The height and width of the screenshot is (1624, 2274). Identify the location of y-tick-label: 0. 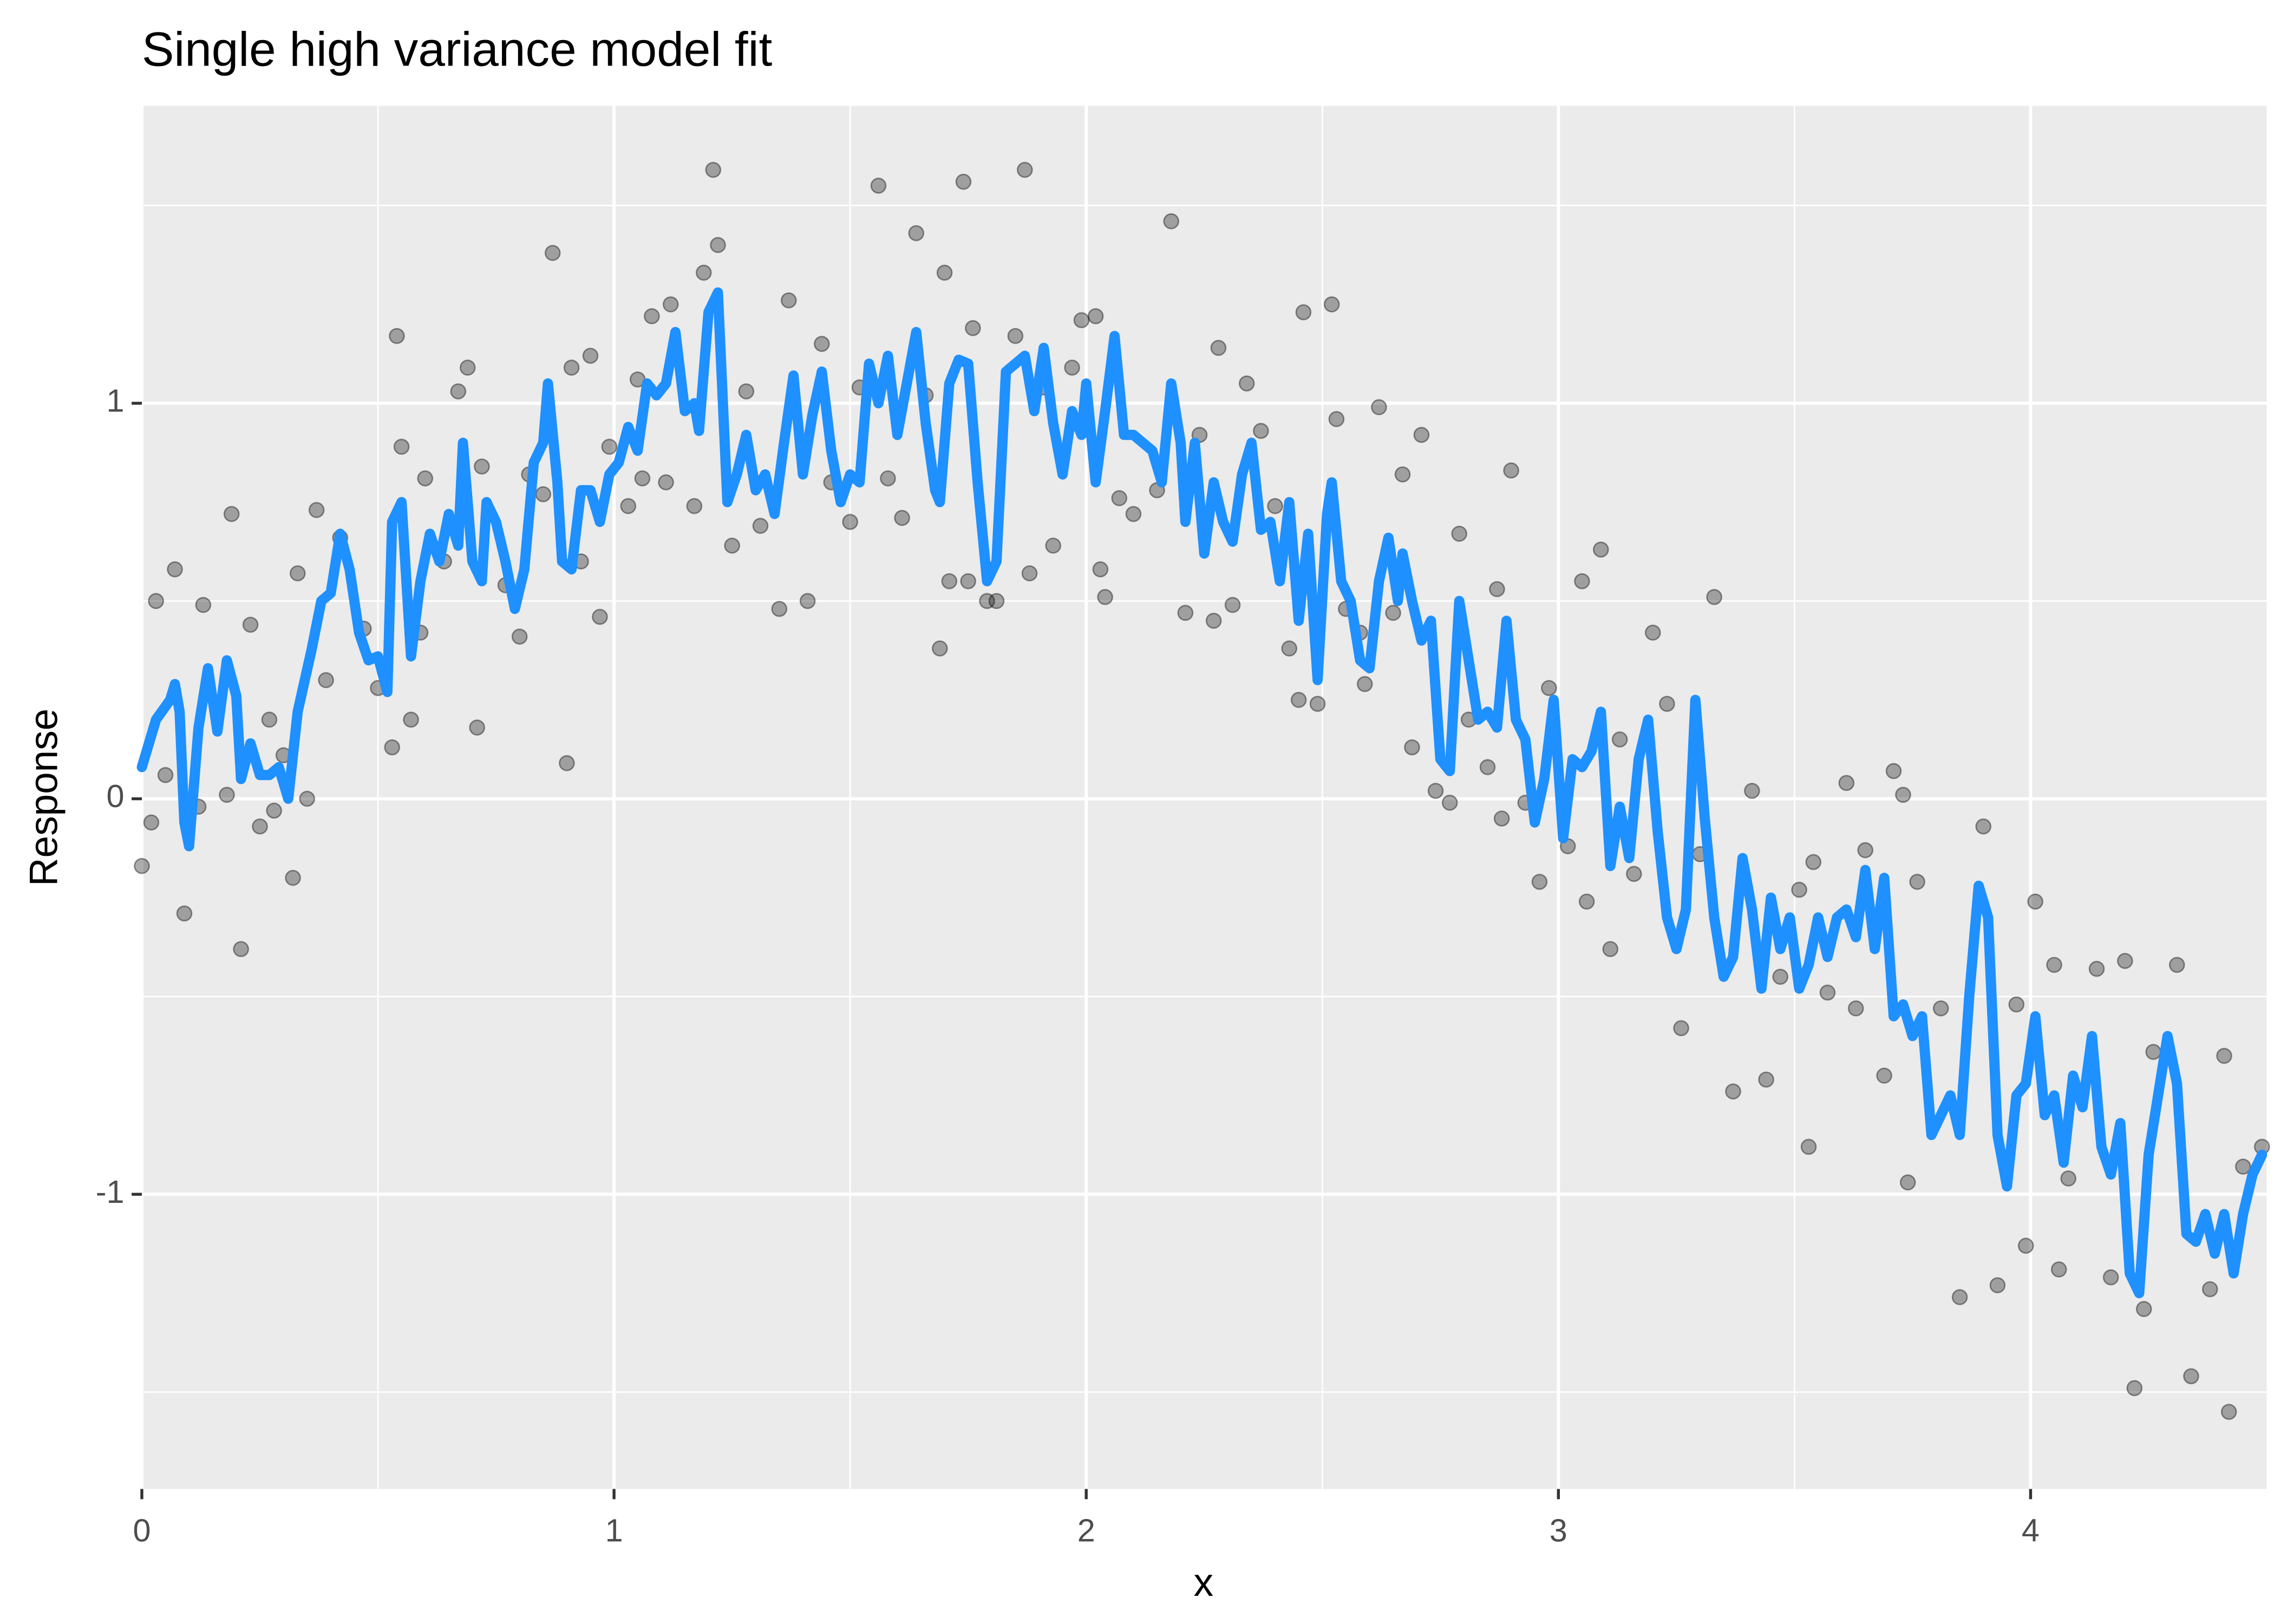
(116, 796).